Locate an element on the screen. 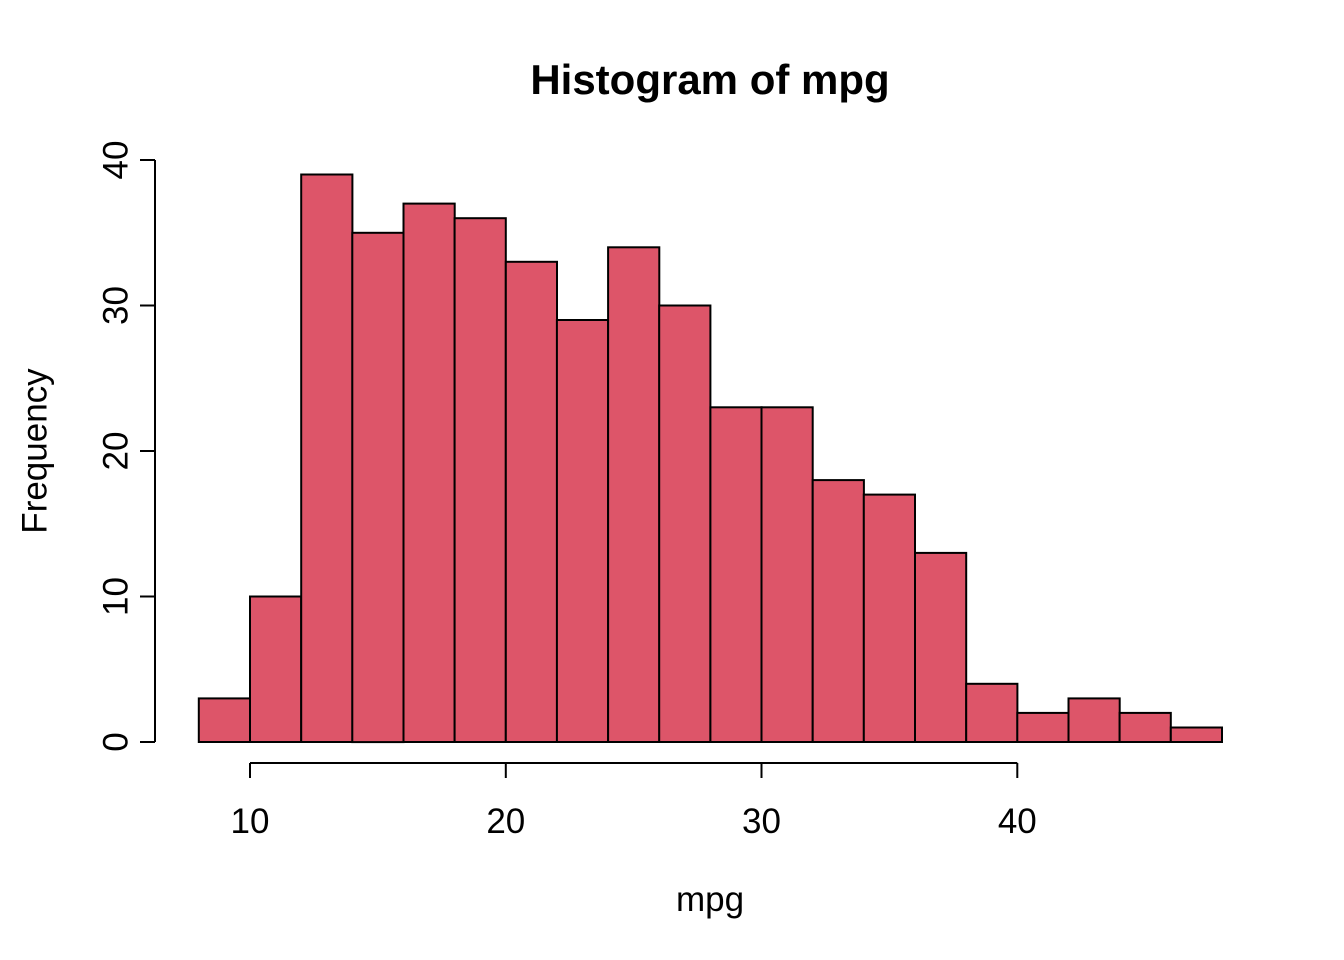  chart-title: Histogram of mpg is located at coordinates (709, 79).